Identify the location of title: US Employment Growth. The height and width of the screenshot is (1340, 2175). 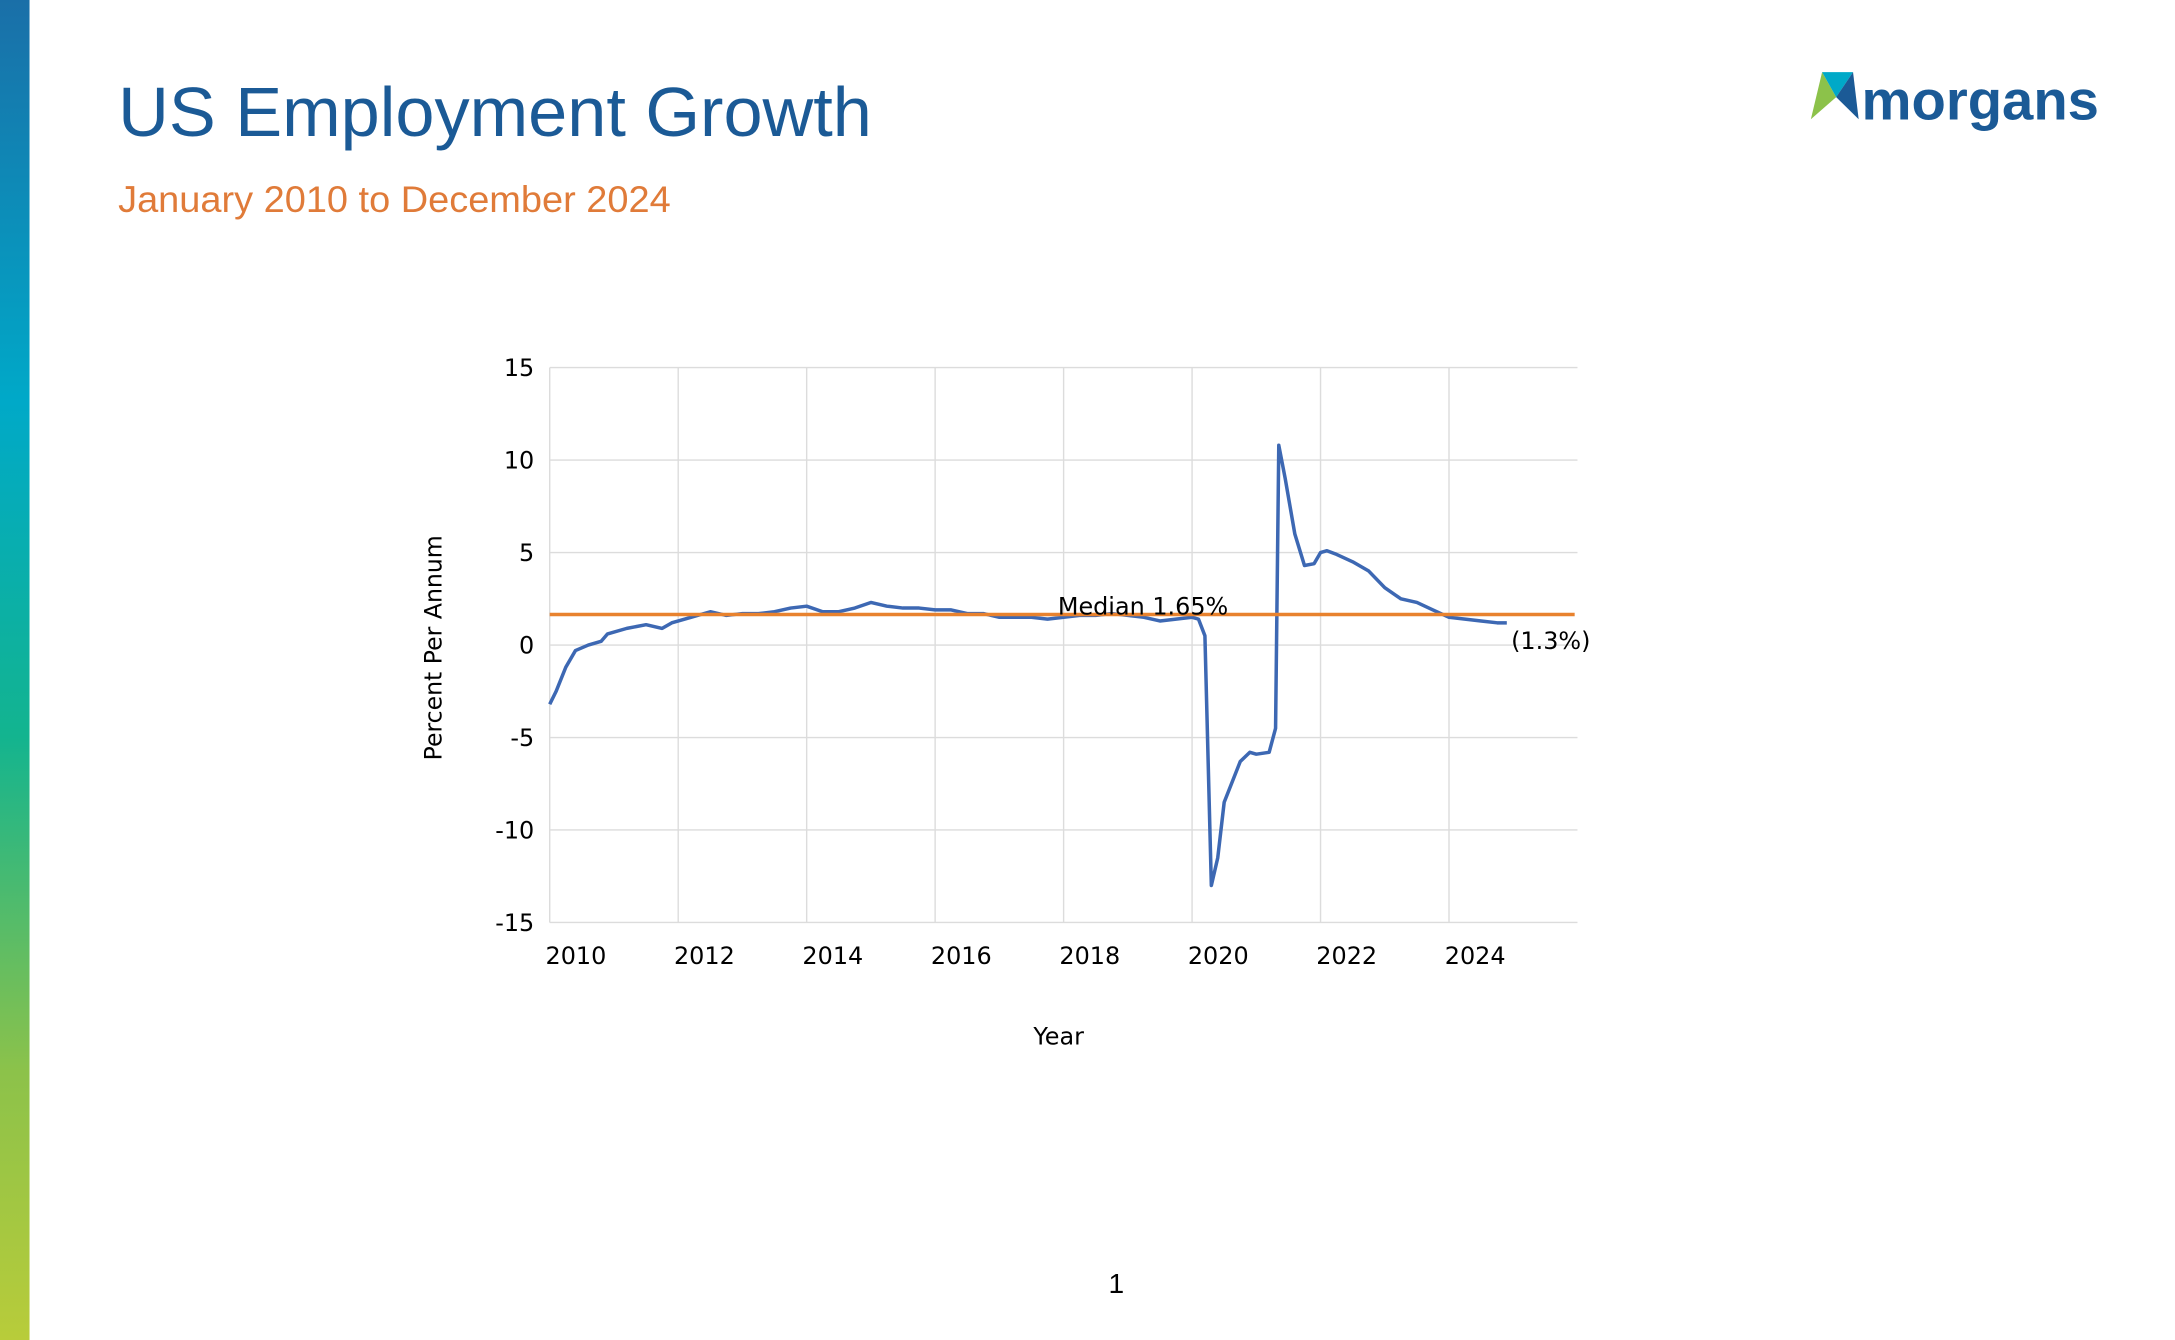
(495, 111).